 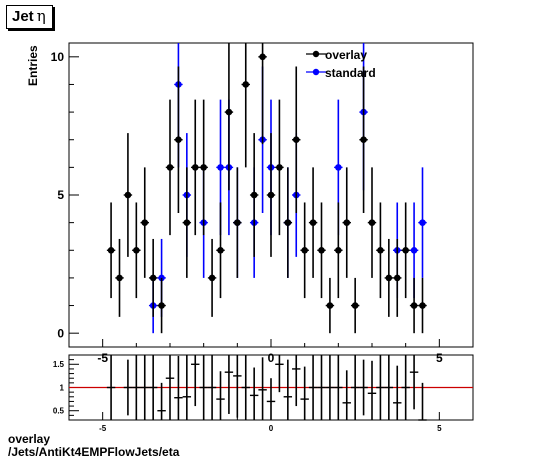 I want to click on footer-label: overlay, so click(x=29, y=439).